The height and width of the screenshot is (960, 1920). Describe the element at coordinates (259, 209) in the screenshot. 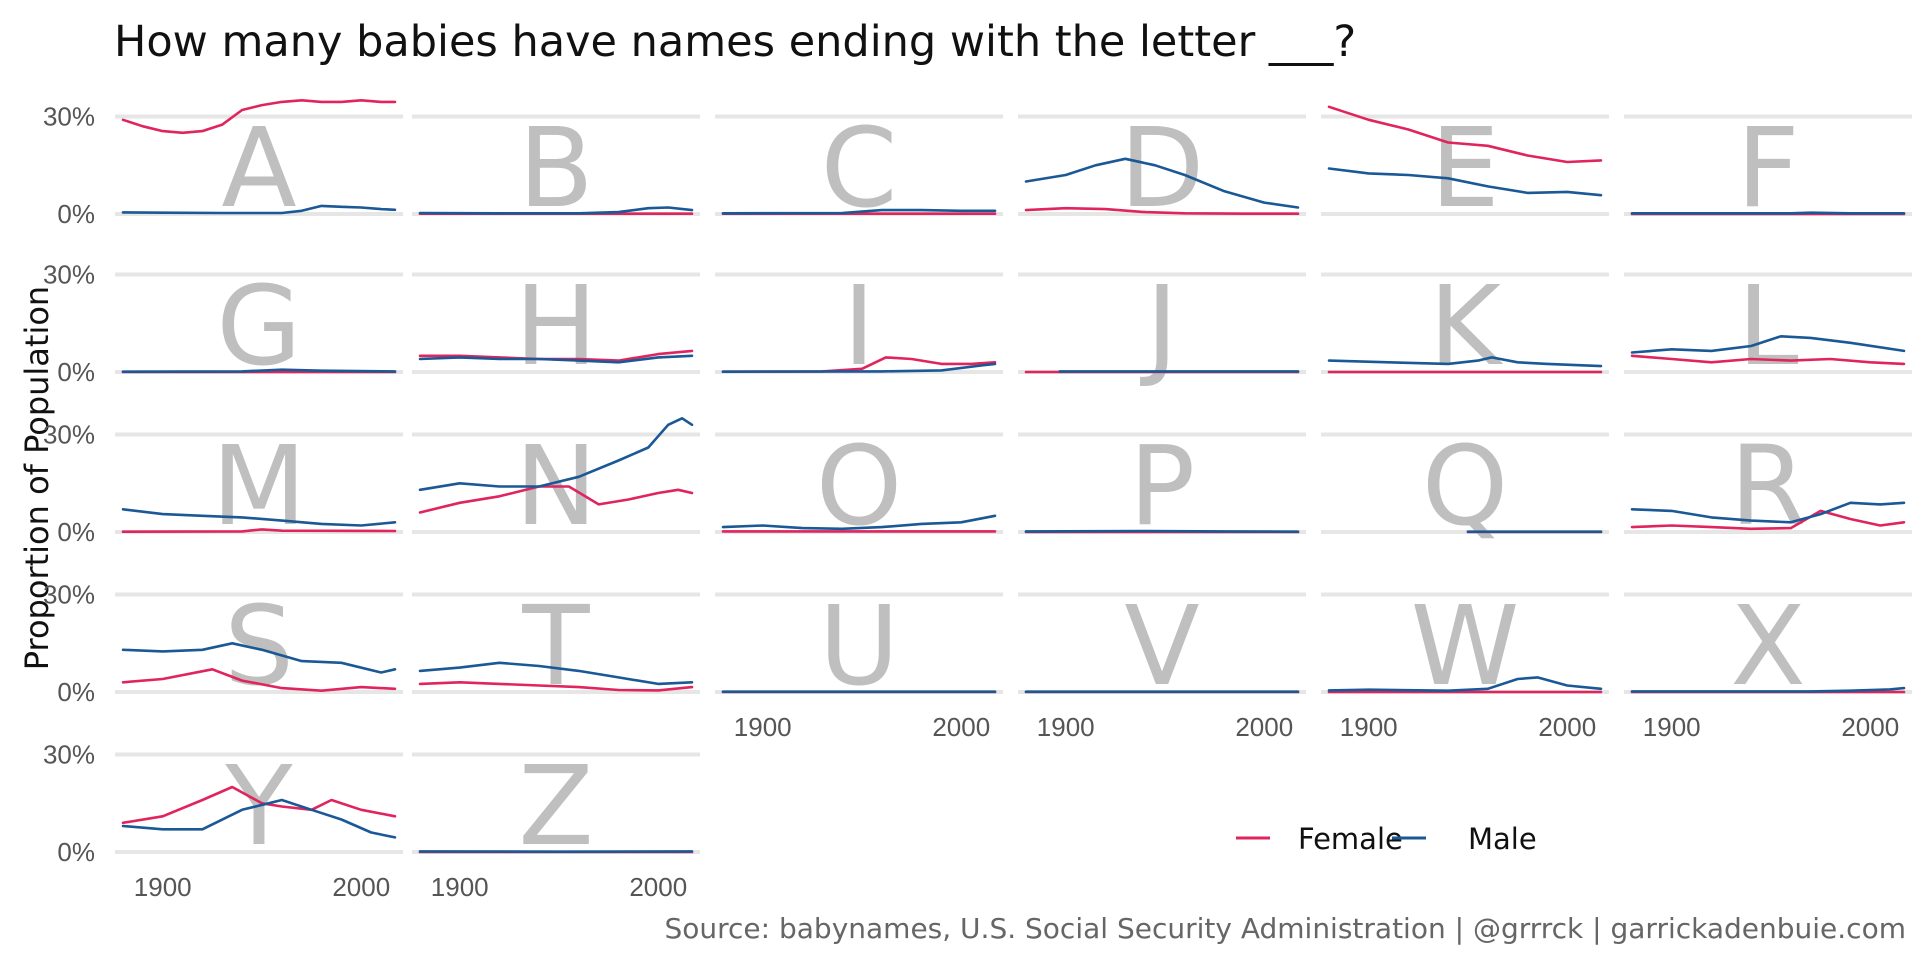

I see `series-male-a` at that location.